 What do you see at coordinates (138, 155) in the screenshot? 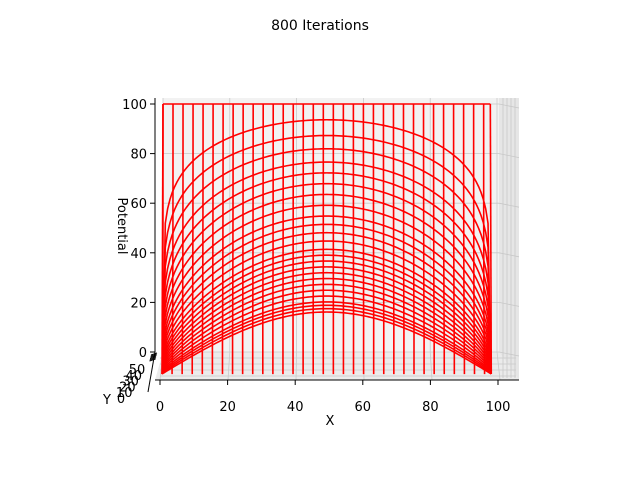
I see `z-tick-label: 80` at bounding box center [138, 155].